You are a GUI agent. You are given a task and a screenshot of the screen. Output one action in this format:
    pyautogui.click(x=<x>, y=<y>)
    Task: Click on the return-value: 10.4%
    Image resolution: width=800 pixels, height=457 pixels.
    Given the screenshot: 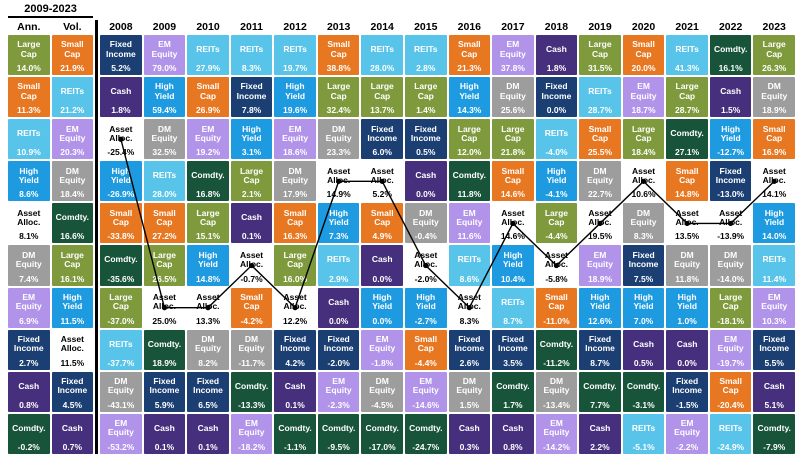 What is the action you would take?
    pyautogui.click(x=512, y=278)
    